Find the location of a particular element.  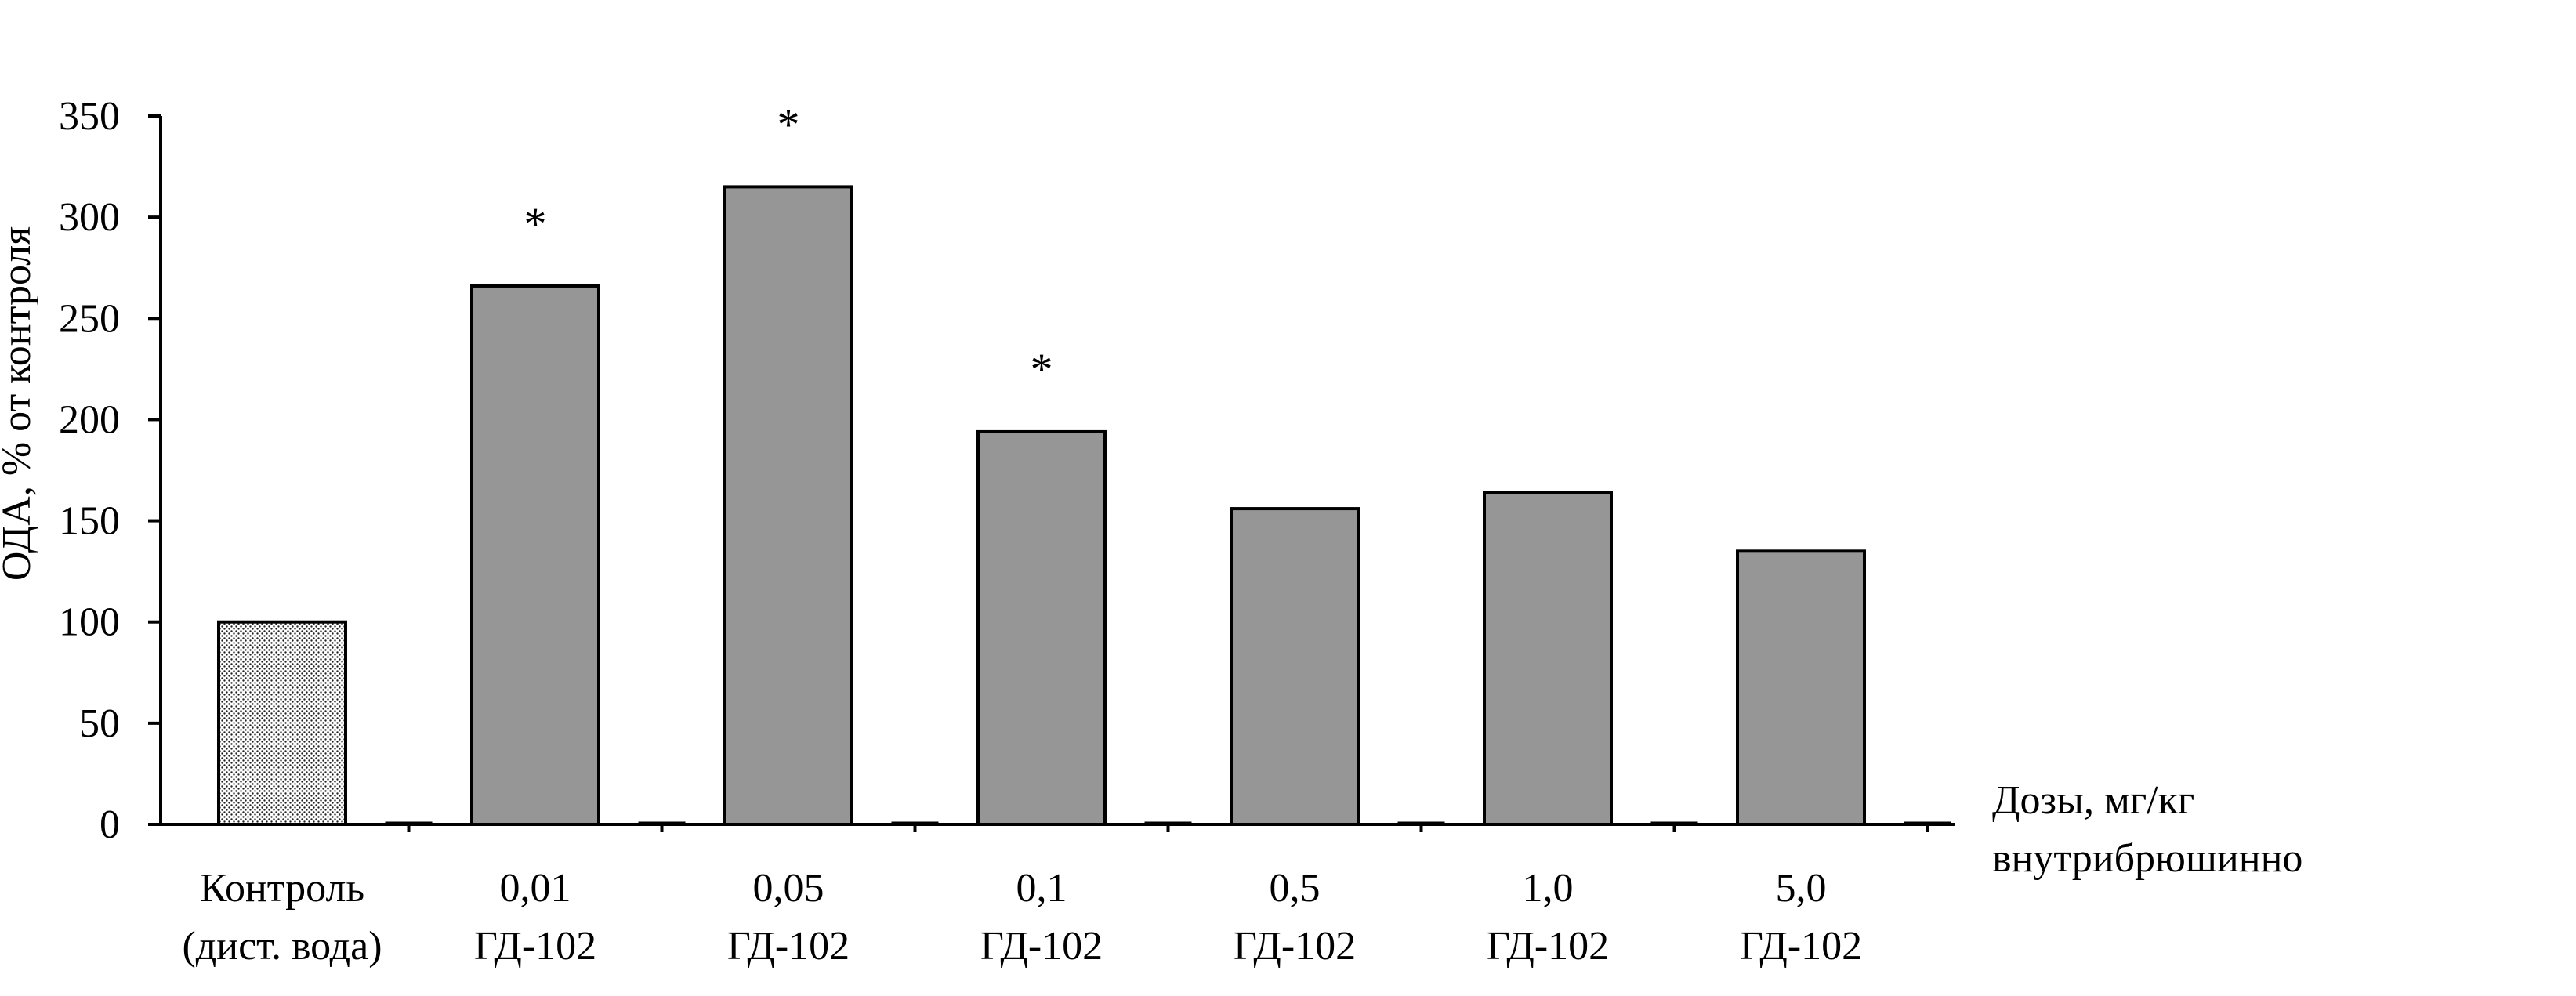

y-tick-label: 200 is located at coordinates (89, 420).